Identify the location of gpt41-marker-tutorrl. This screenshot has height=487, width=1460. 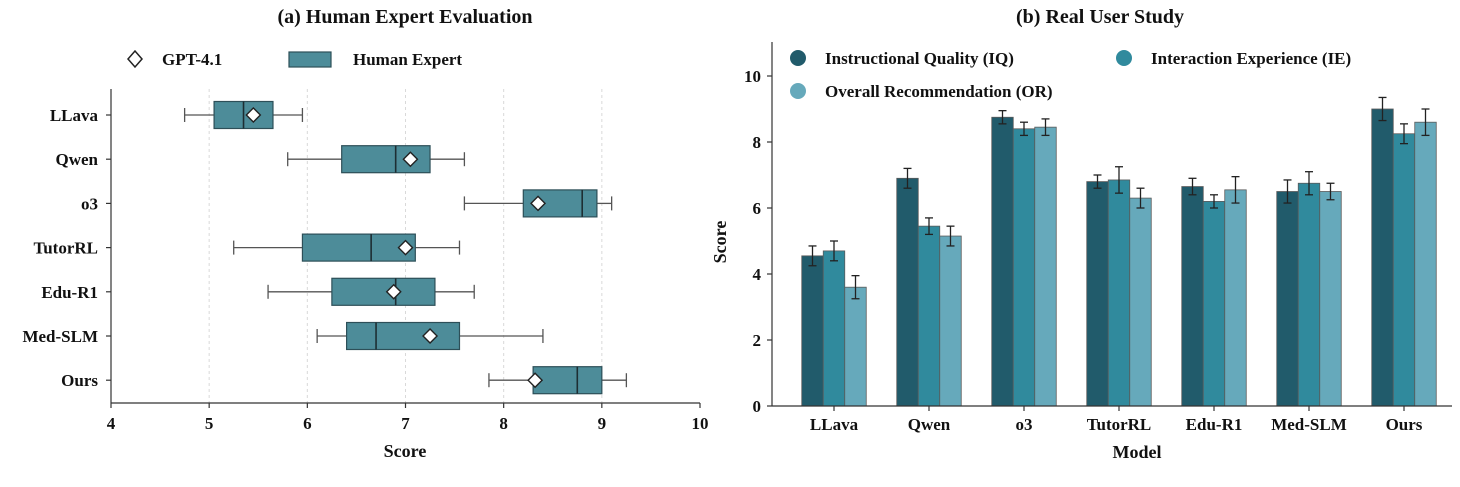
(405, 247).